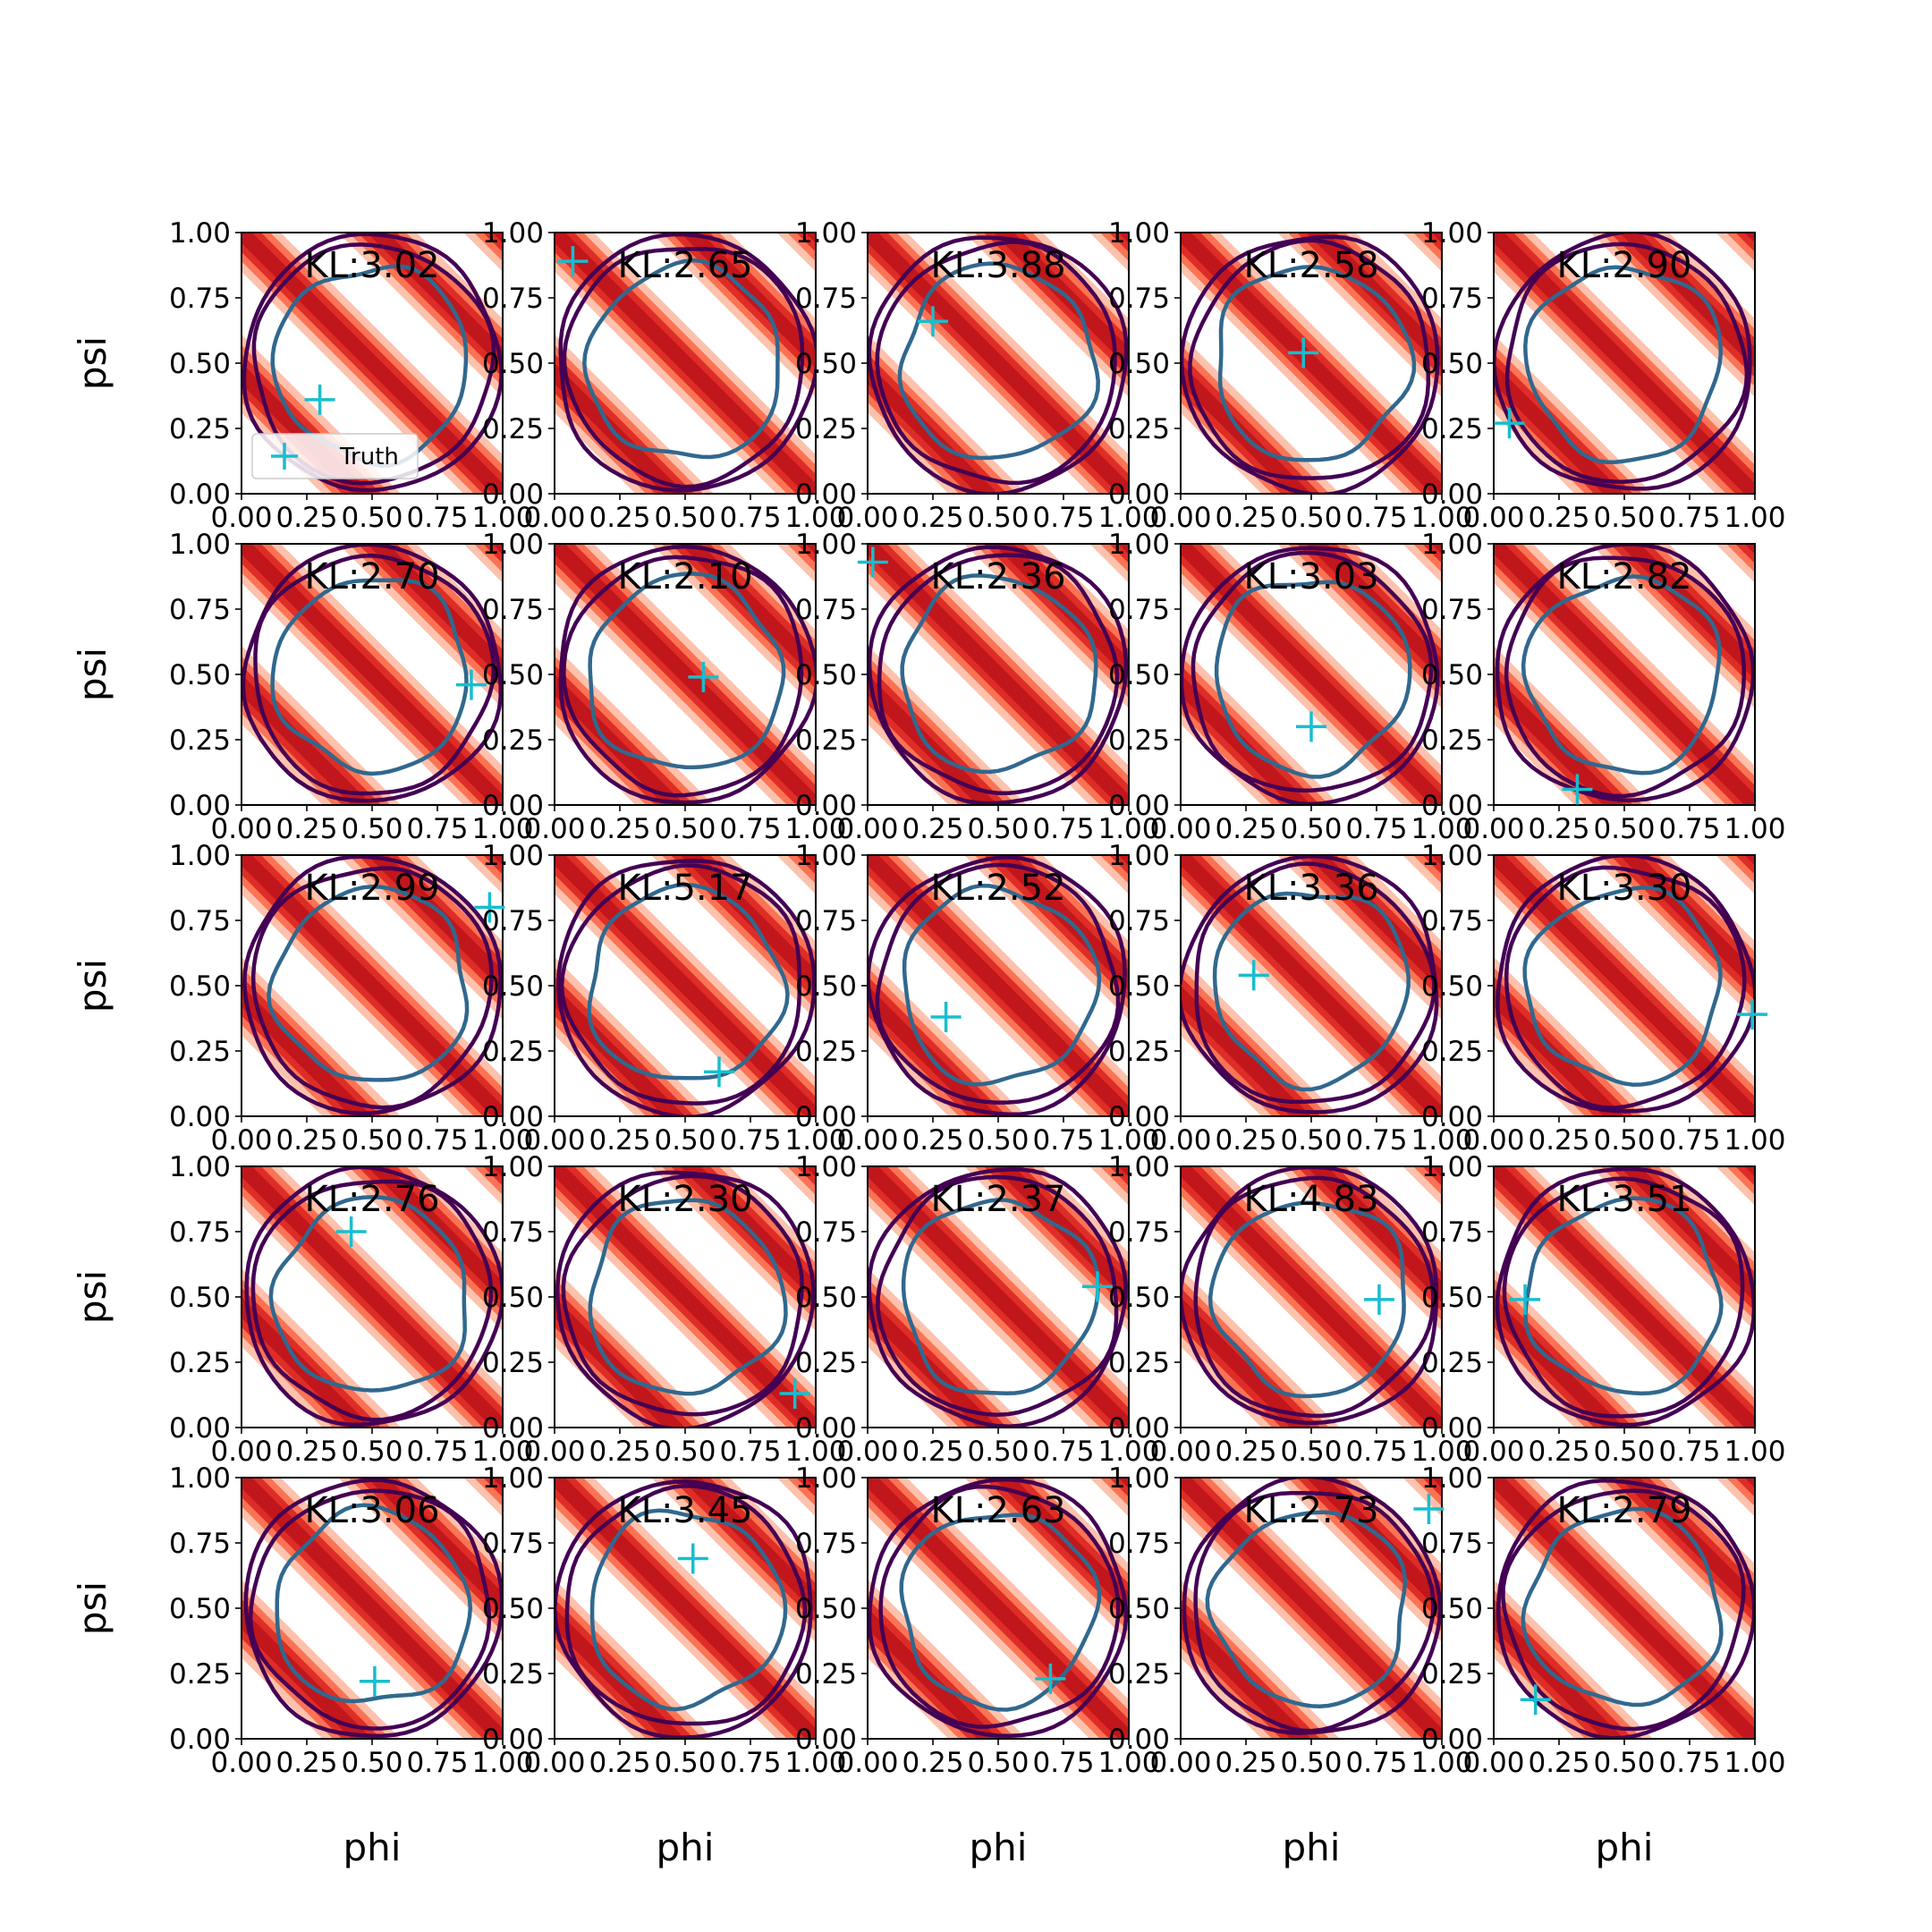  I want to click on y-tick-label: 0.00, so click(1139, 806).